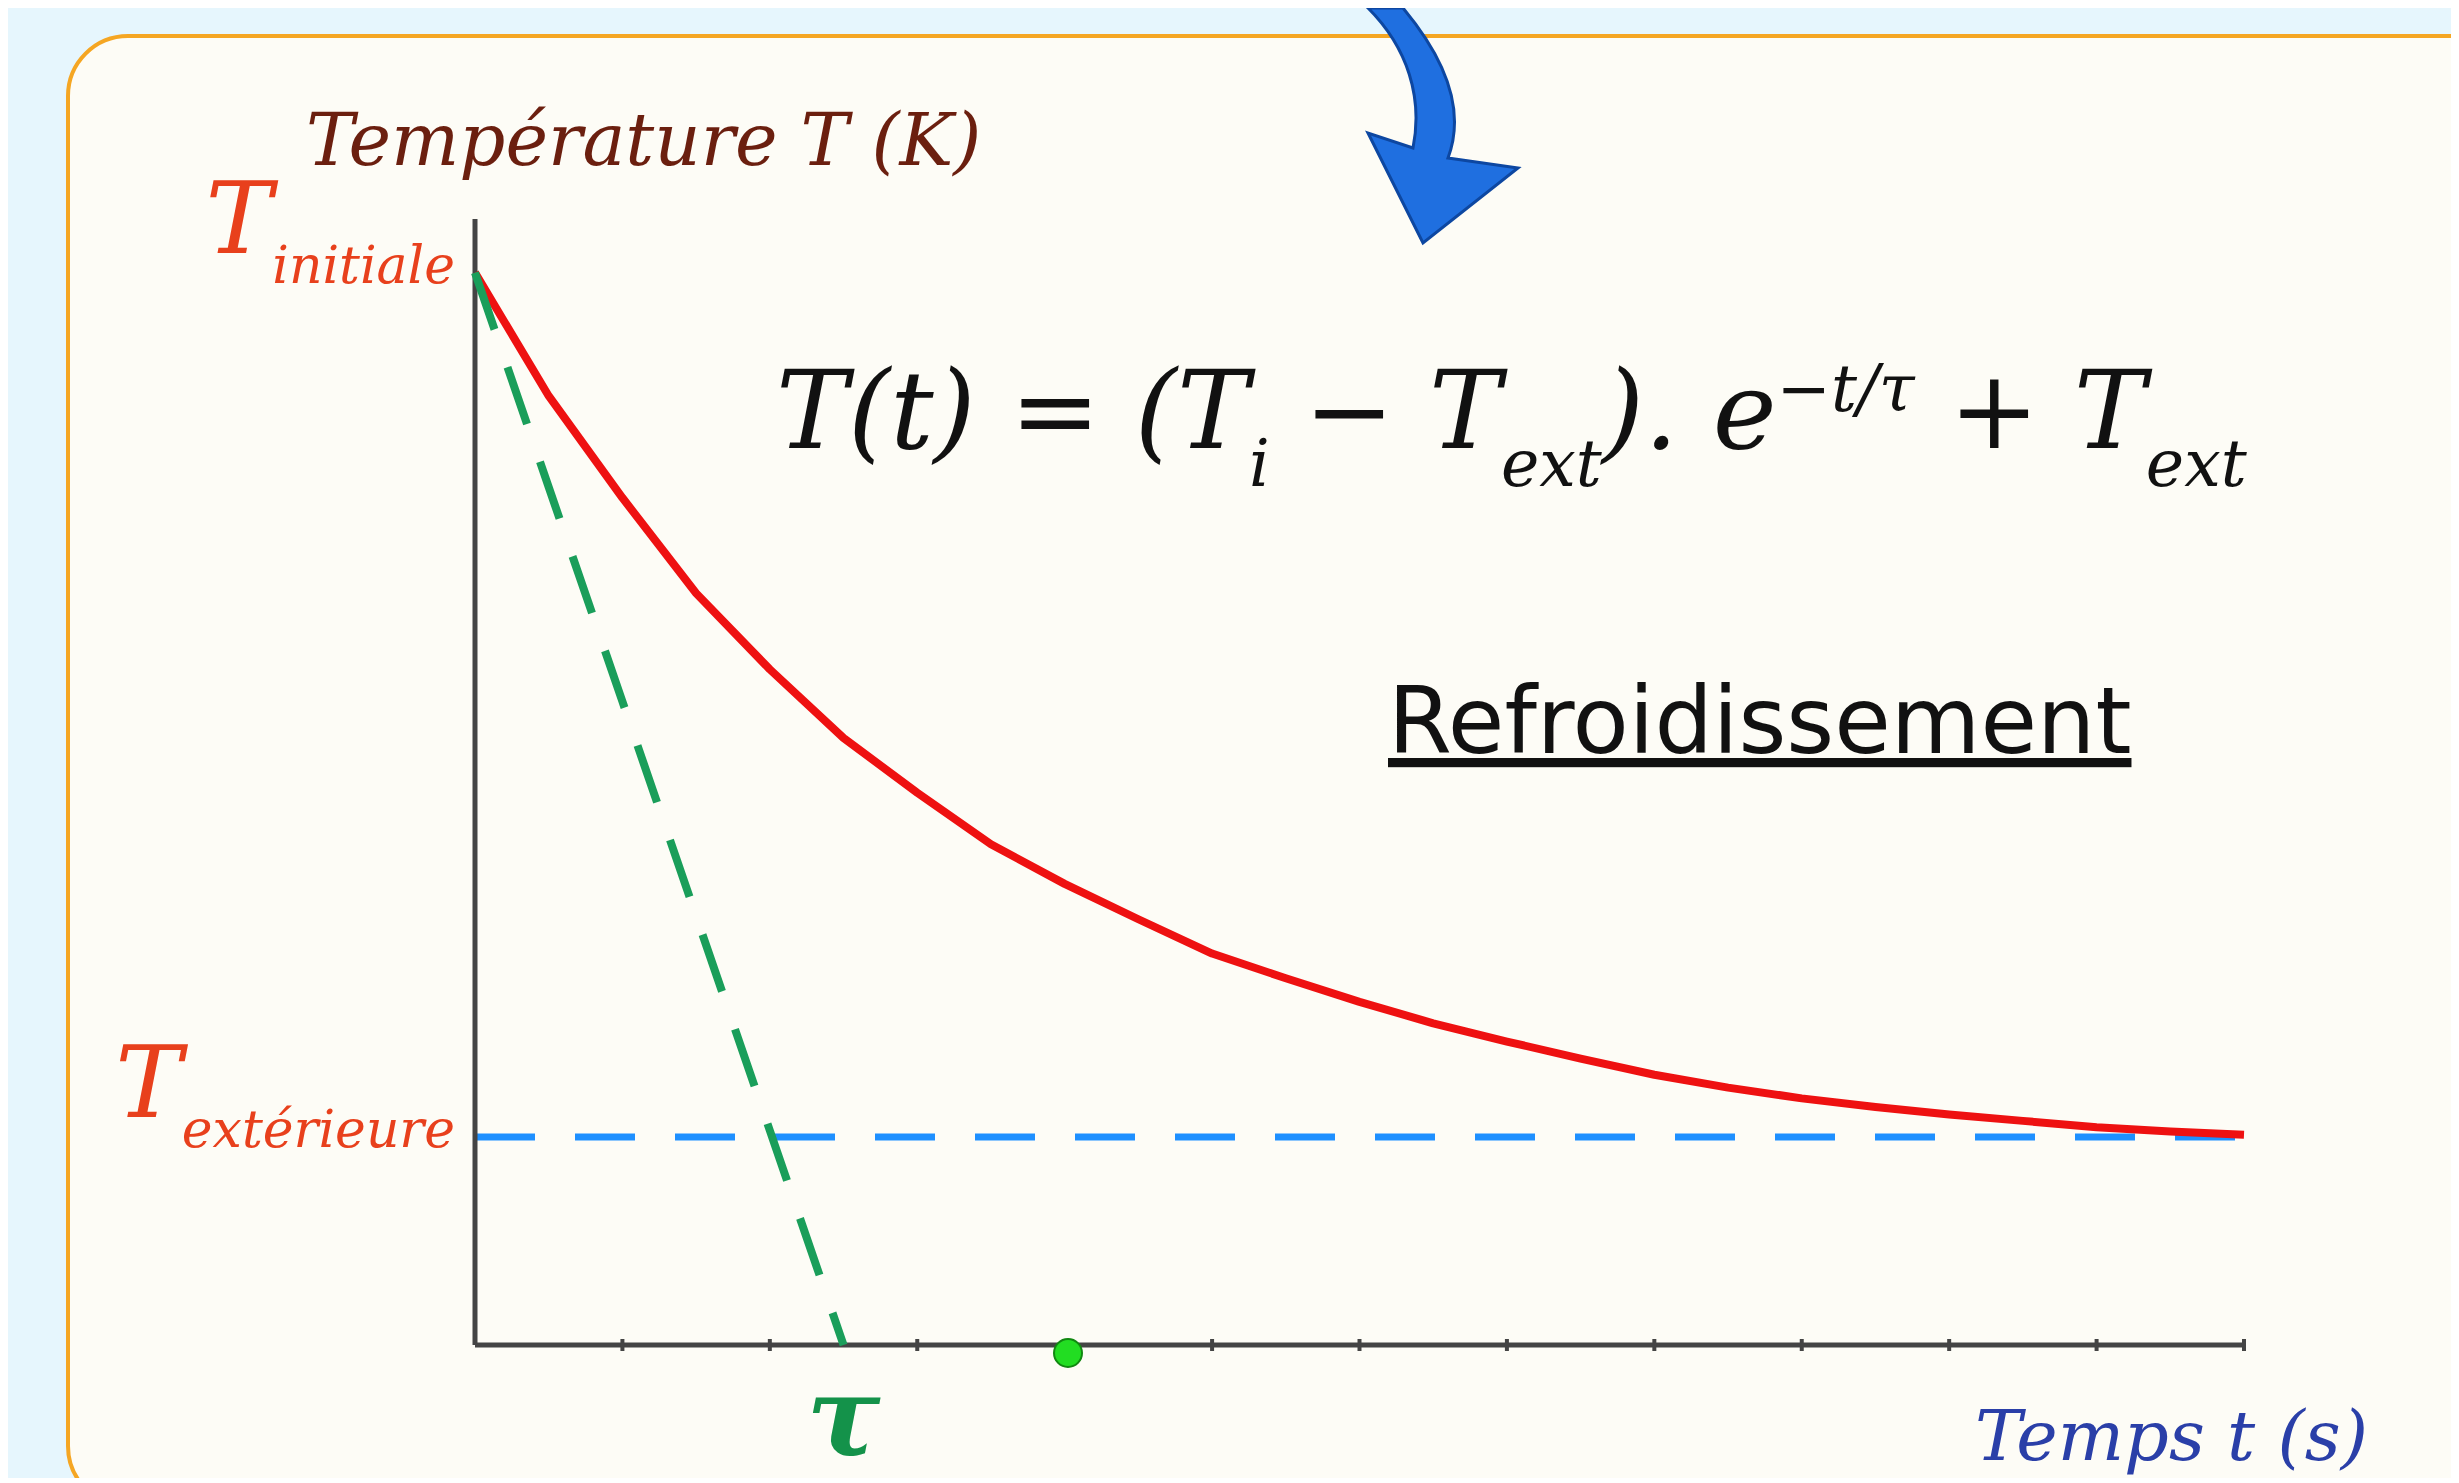  I want to click on annotation: T(t) = (T$_{i}$ − T$_{ext}$). e$^{−t/τ}$ + T$_{ext}$, so click(1512, 424).